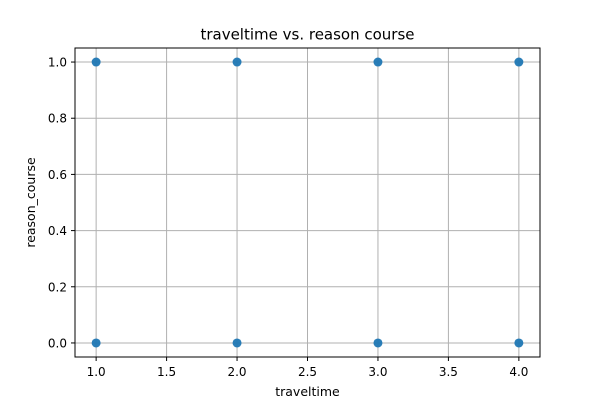 The image size is (600, 400). What do you see at coordinates (307, 35) in the screenshot?
I see `chart-title: traveltime vs. reason course` at bounding box center [307, 35].